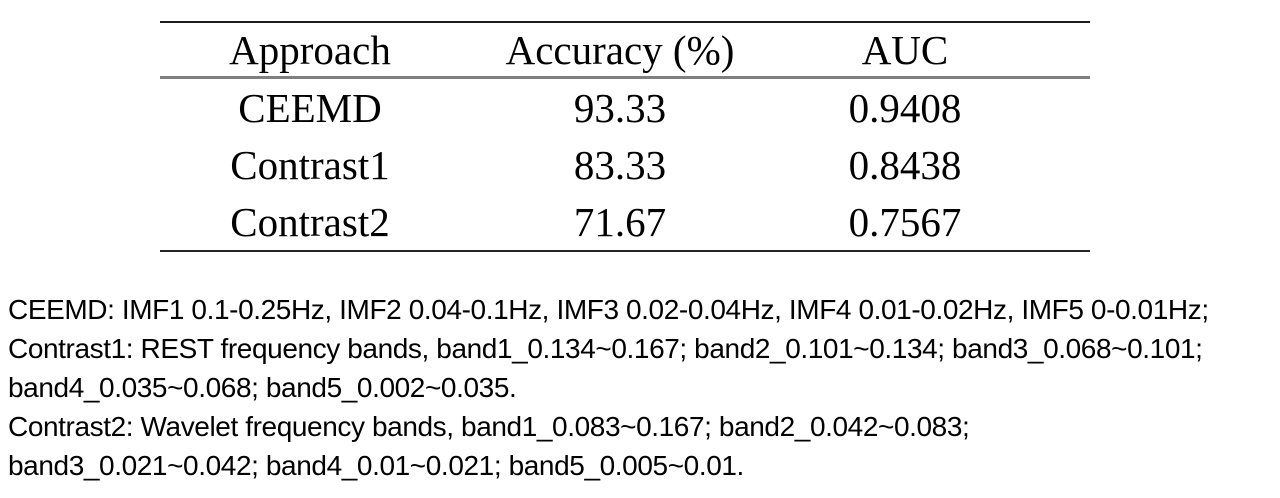 The width and height of the screenshot is (1280, 498). Describe the element at coordinates (625, 77) in the screenshot. I see `table-header-rule` at that location.